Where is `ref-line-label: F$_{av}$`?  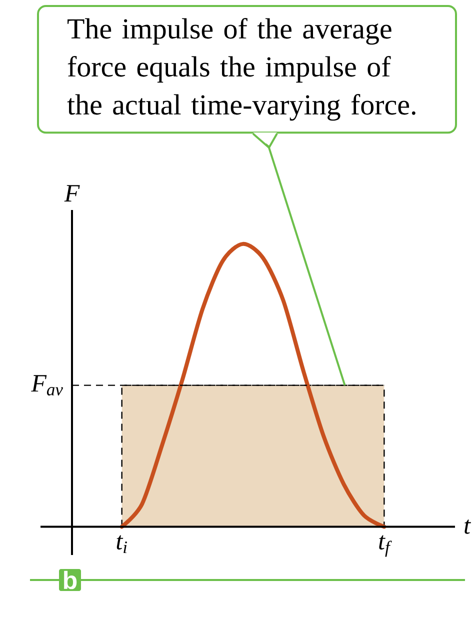
ref-line-label: F$_{av}$ is located at coordinates (47, 385).